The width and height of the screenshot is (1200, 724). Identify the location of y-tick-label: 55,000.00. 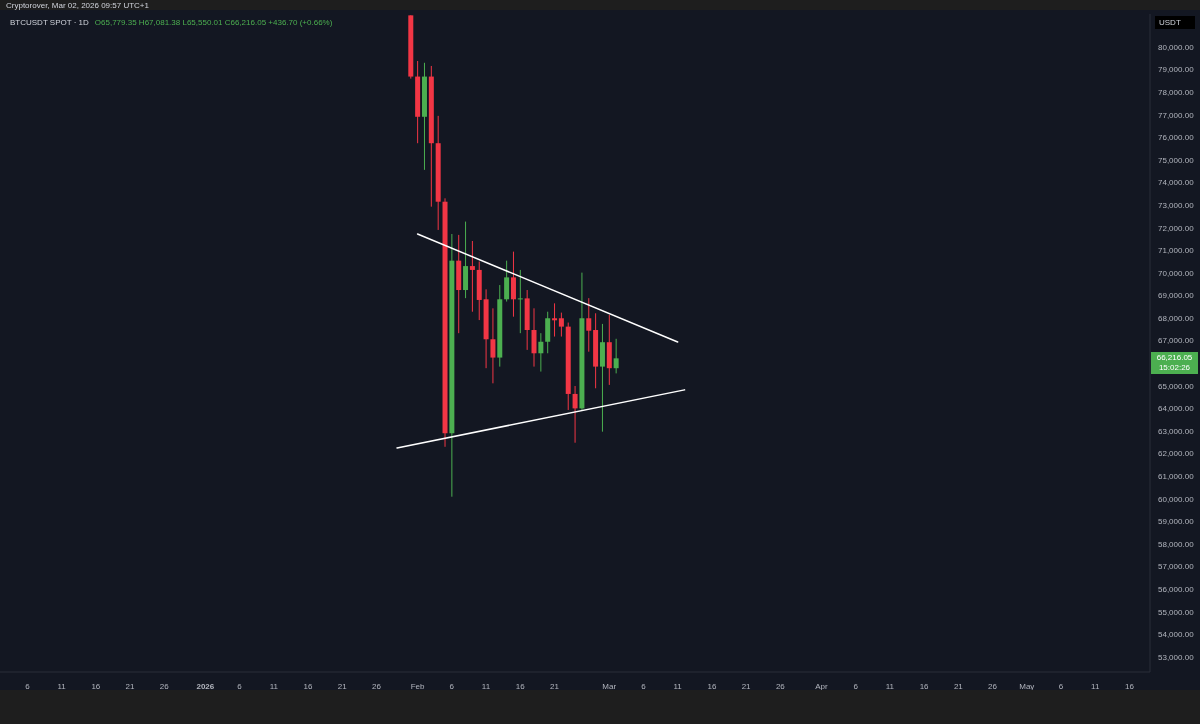
(1176, 612).